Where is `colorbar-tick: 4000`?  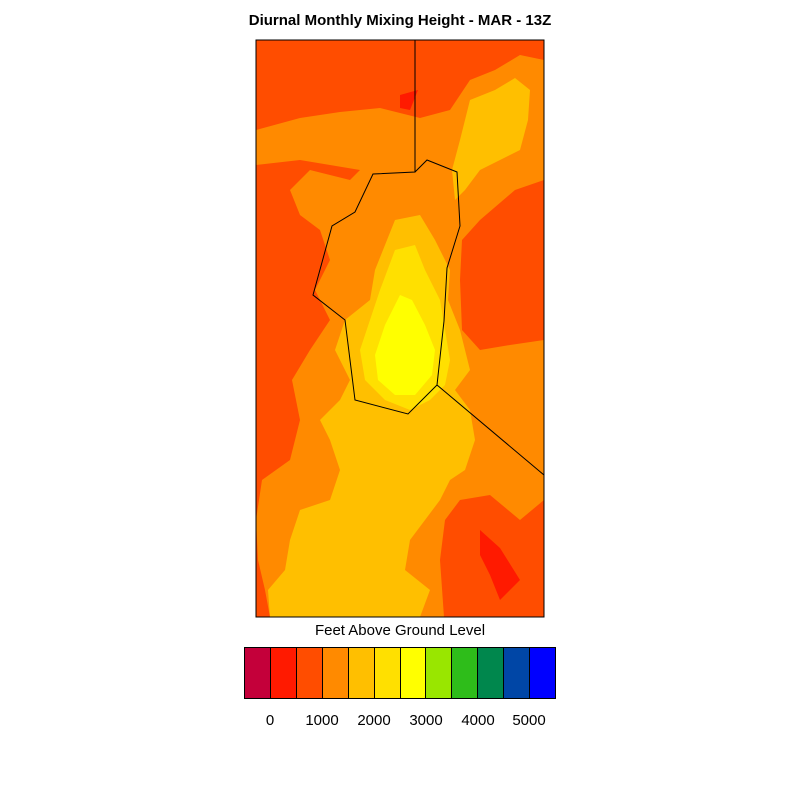 colorbar-tick: 4000 is located at coordinates (478, 720).